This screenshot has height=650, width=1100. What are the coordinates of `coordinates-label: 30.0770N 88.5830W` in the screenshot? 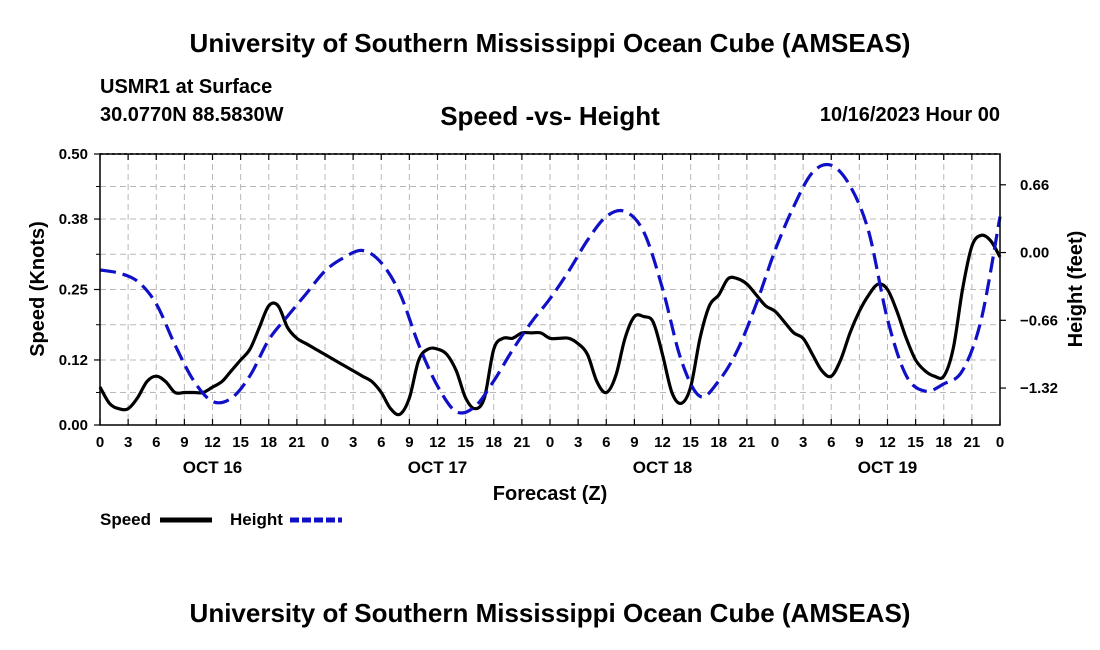 It's located at (192, 115).